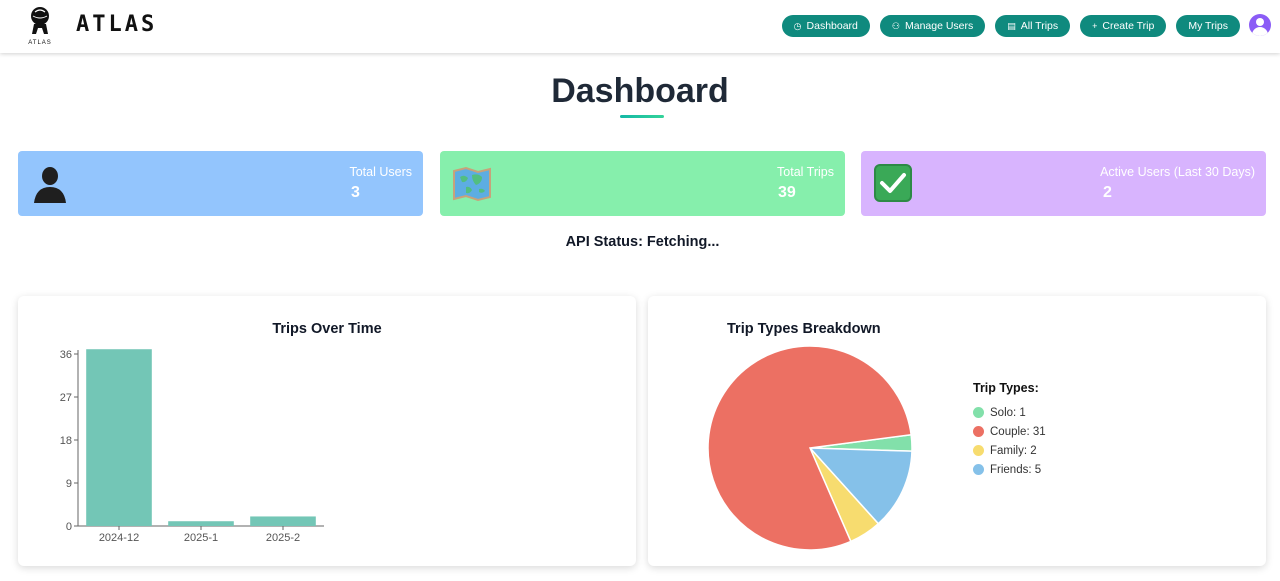 Image resolution: width=1280 pixels, height=581 pixels. I want to click on plus-icon: +, so click(1095, 25).